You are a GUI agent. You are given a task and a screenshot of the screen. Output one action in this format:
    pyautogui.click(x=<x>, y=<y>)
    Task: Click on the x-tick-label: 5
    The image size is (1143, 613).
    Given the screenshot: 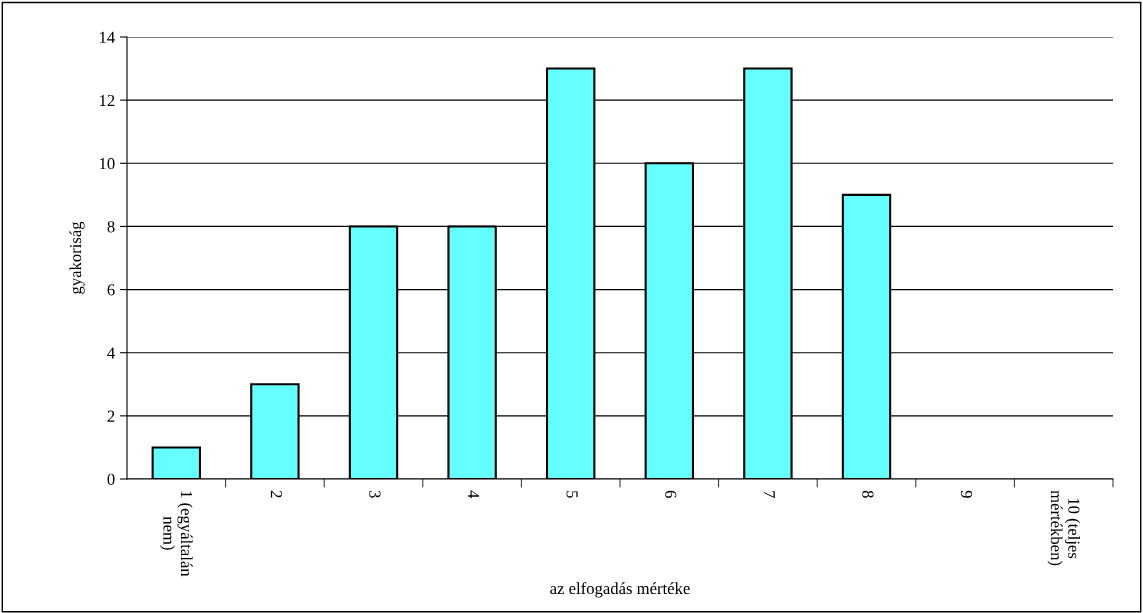 What is the action you would take?
    pyautogui.click(x=572, y=494)
    